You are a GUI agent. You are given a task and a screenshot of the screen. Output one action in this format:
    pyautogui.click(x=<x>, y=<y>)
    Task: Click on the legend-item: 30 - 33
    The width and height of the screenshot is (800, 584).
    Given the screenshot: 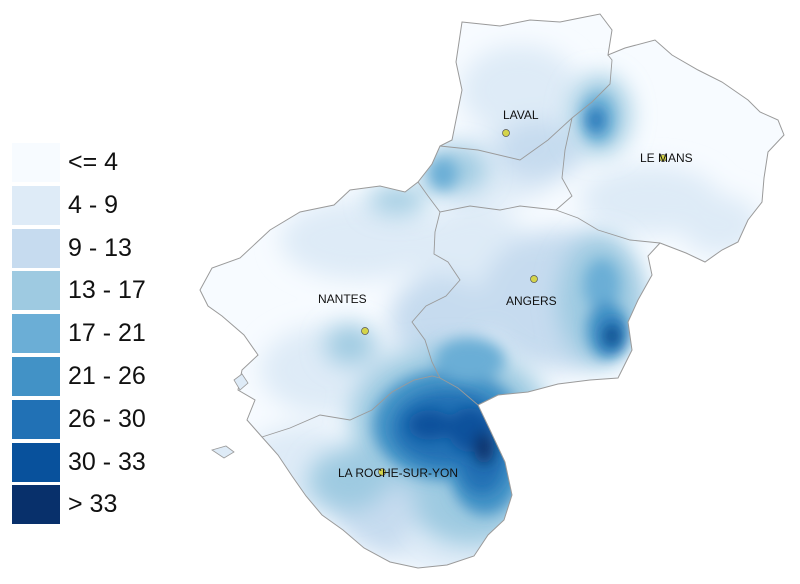 What is the action you would take?
    pyautogui.click(x=95, y=463)
    